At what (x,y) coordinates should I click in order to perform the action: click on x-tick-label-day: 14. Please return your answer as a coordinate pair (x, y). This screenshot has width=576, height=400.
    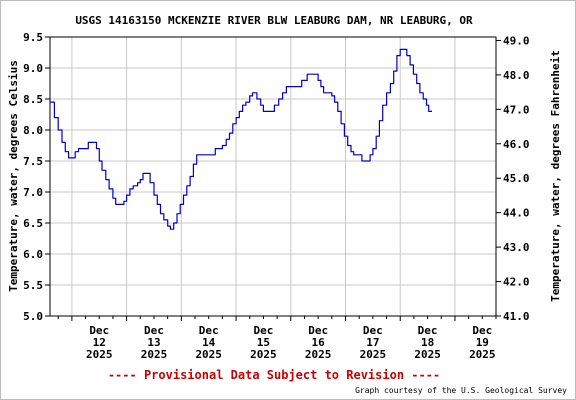
    Looking at the image, I should click on (209, 342).